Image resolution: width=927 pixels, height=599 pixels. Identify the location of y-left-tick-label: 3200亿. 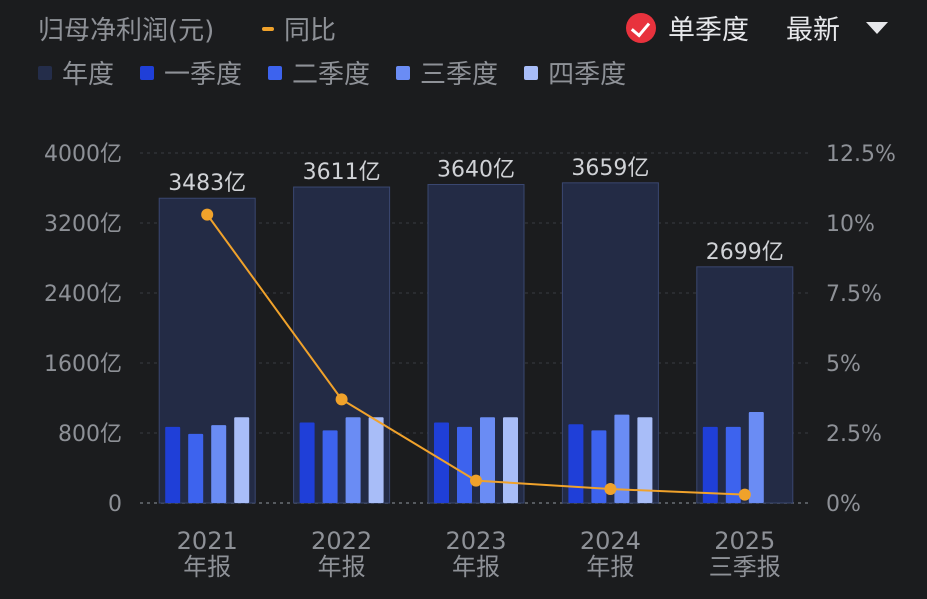
(83, 224).